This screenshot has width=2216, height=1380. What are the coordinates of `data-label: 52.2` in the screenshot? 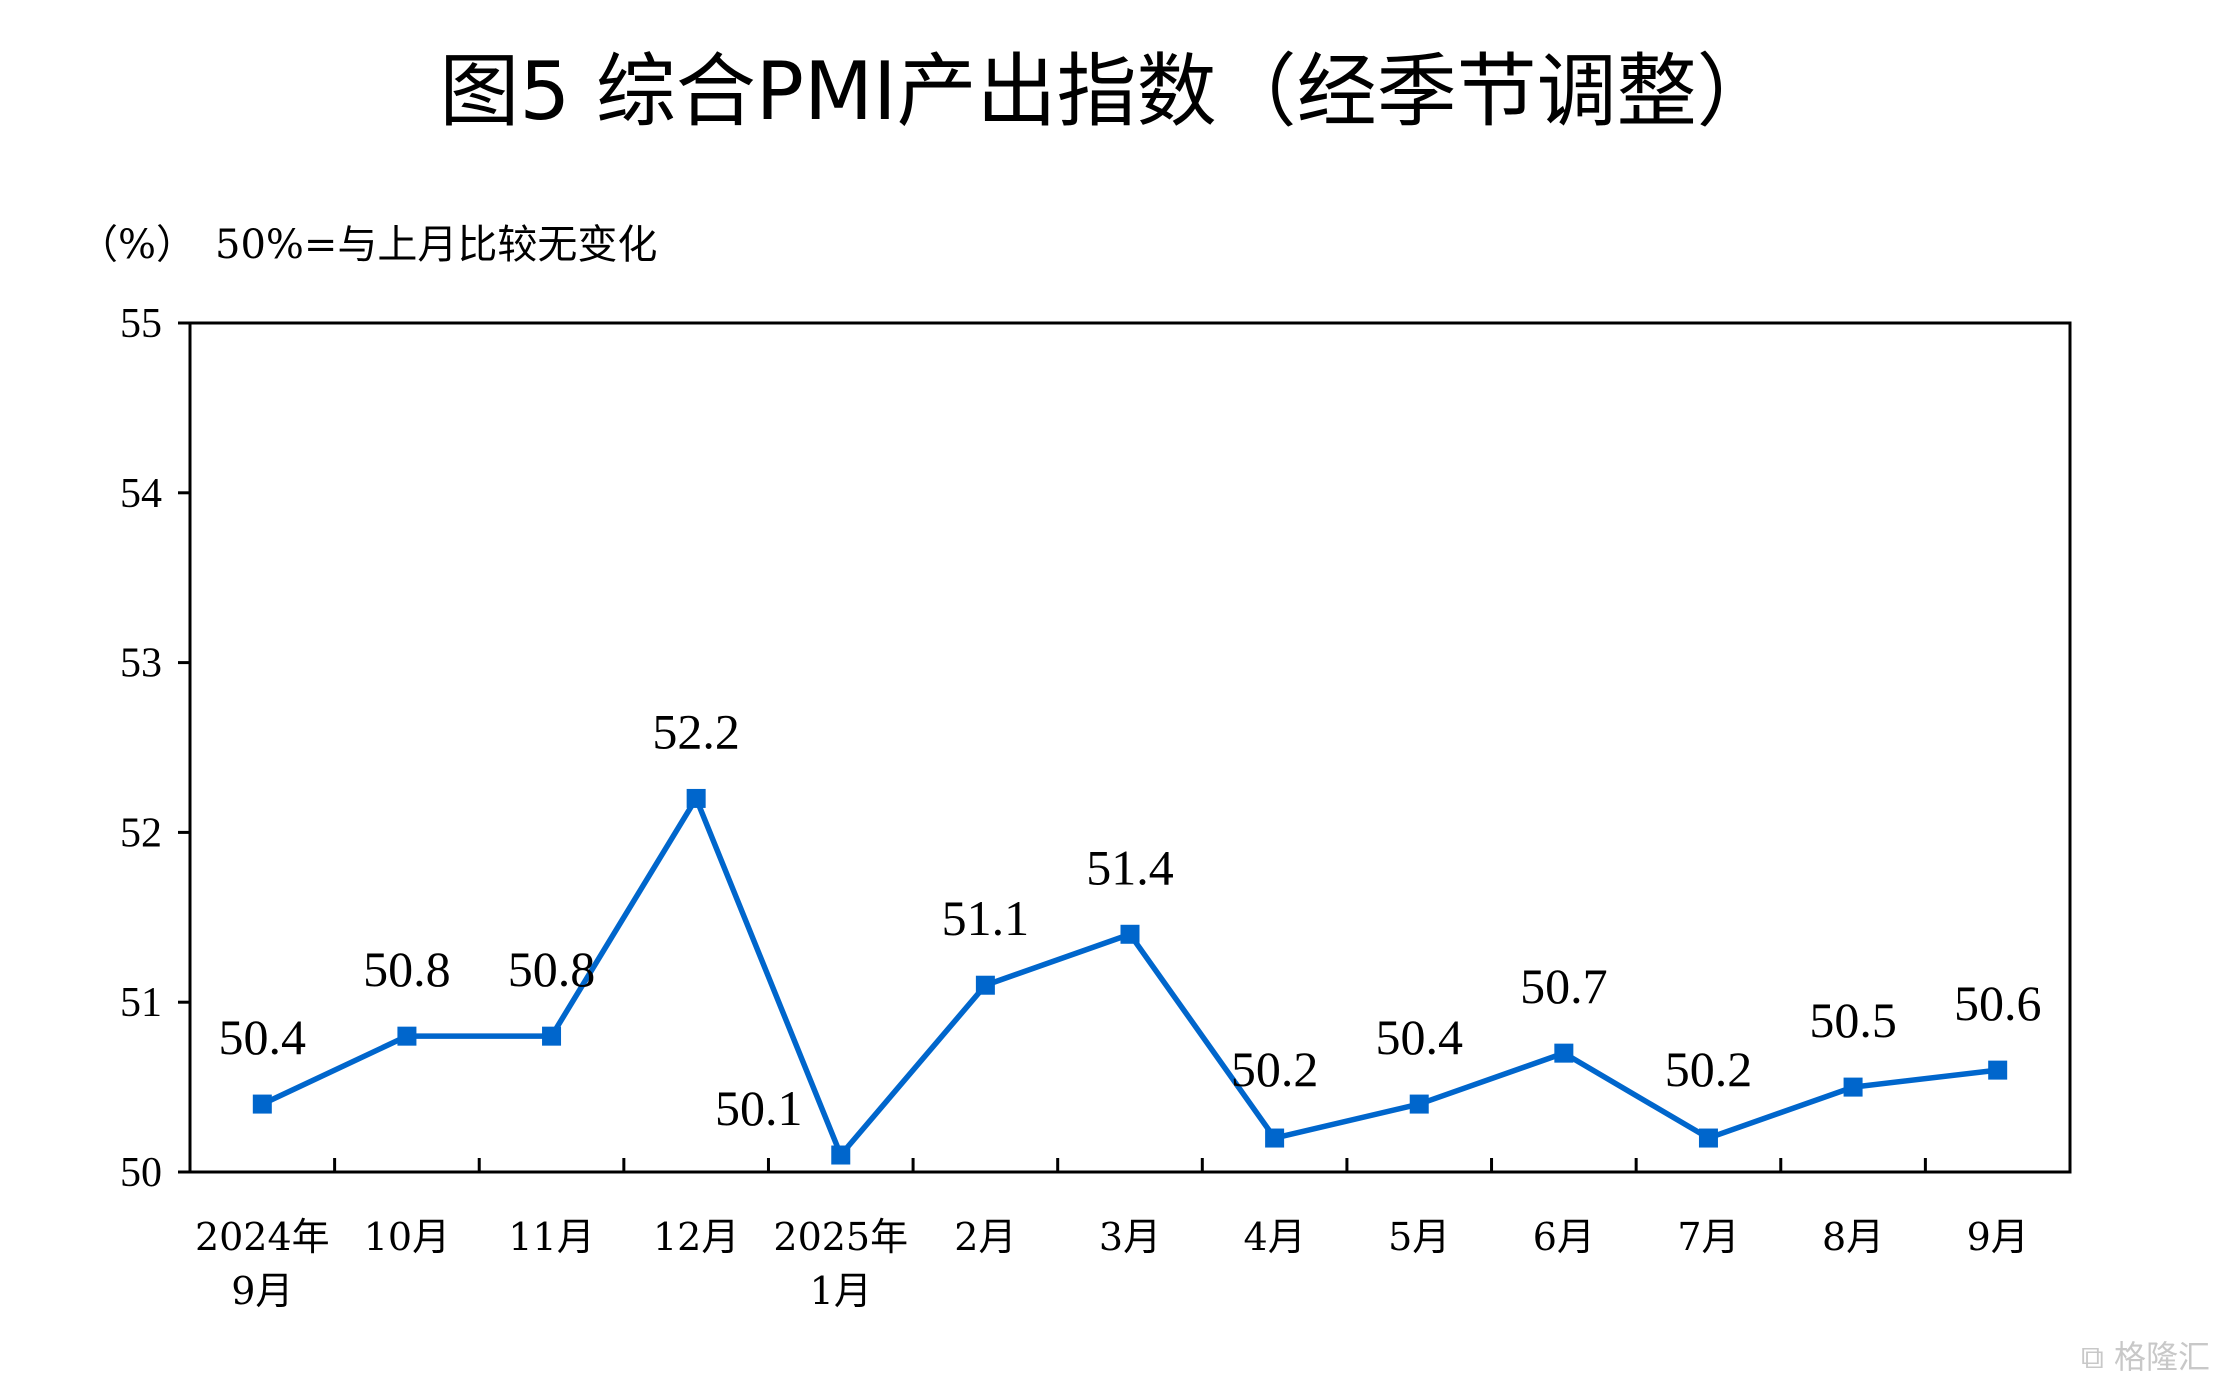 It's located at (696, 731).